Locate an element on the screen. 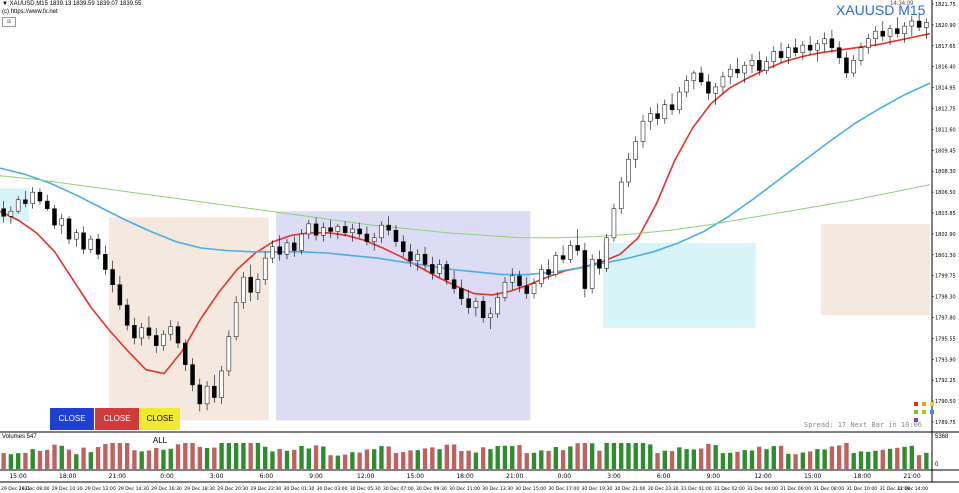 This screenshot has height=493, width=959. date-tick-label: 30 Dec 23:30 is located at coordinates (663, 489).